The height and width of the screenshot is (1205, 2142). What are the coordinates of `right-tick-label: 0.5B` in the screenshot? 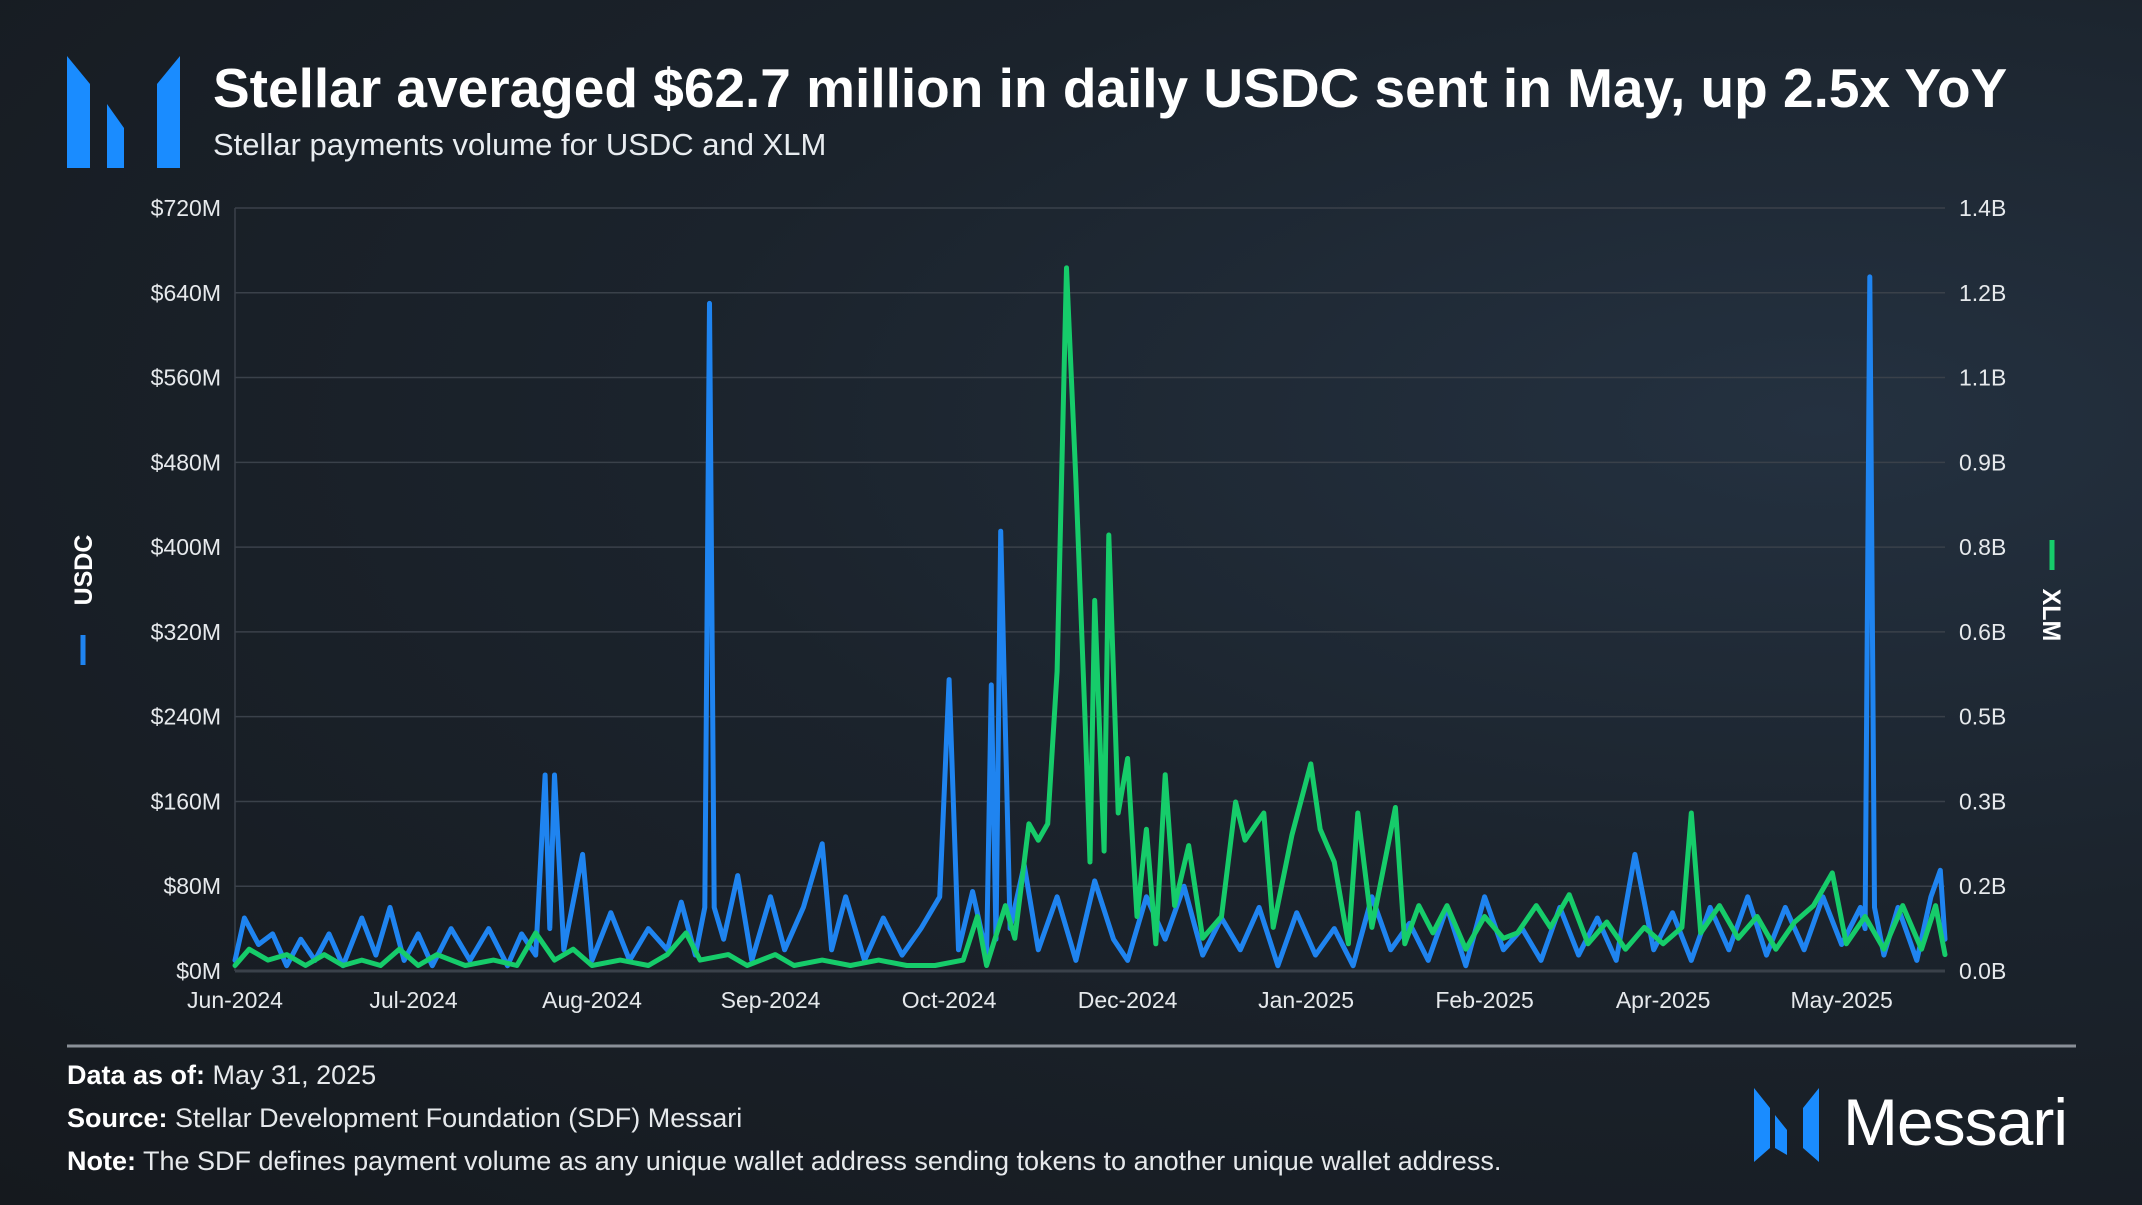 It's located at (1982, 717).